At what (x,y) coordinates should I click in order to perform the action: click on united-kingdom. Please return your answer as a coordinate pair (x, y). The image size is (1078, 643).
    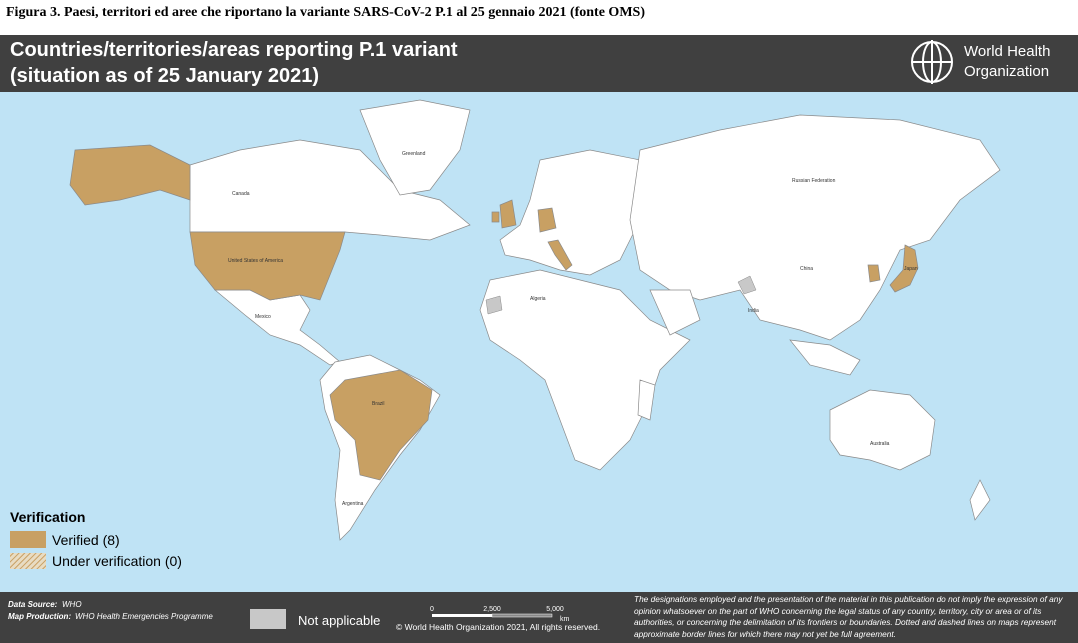
    Looking at the image, I should click on (508, 214).